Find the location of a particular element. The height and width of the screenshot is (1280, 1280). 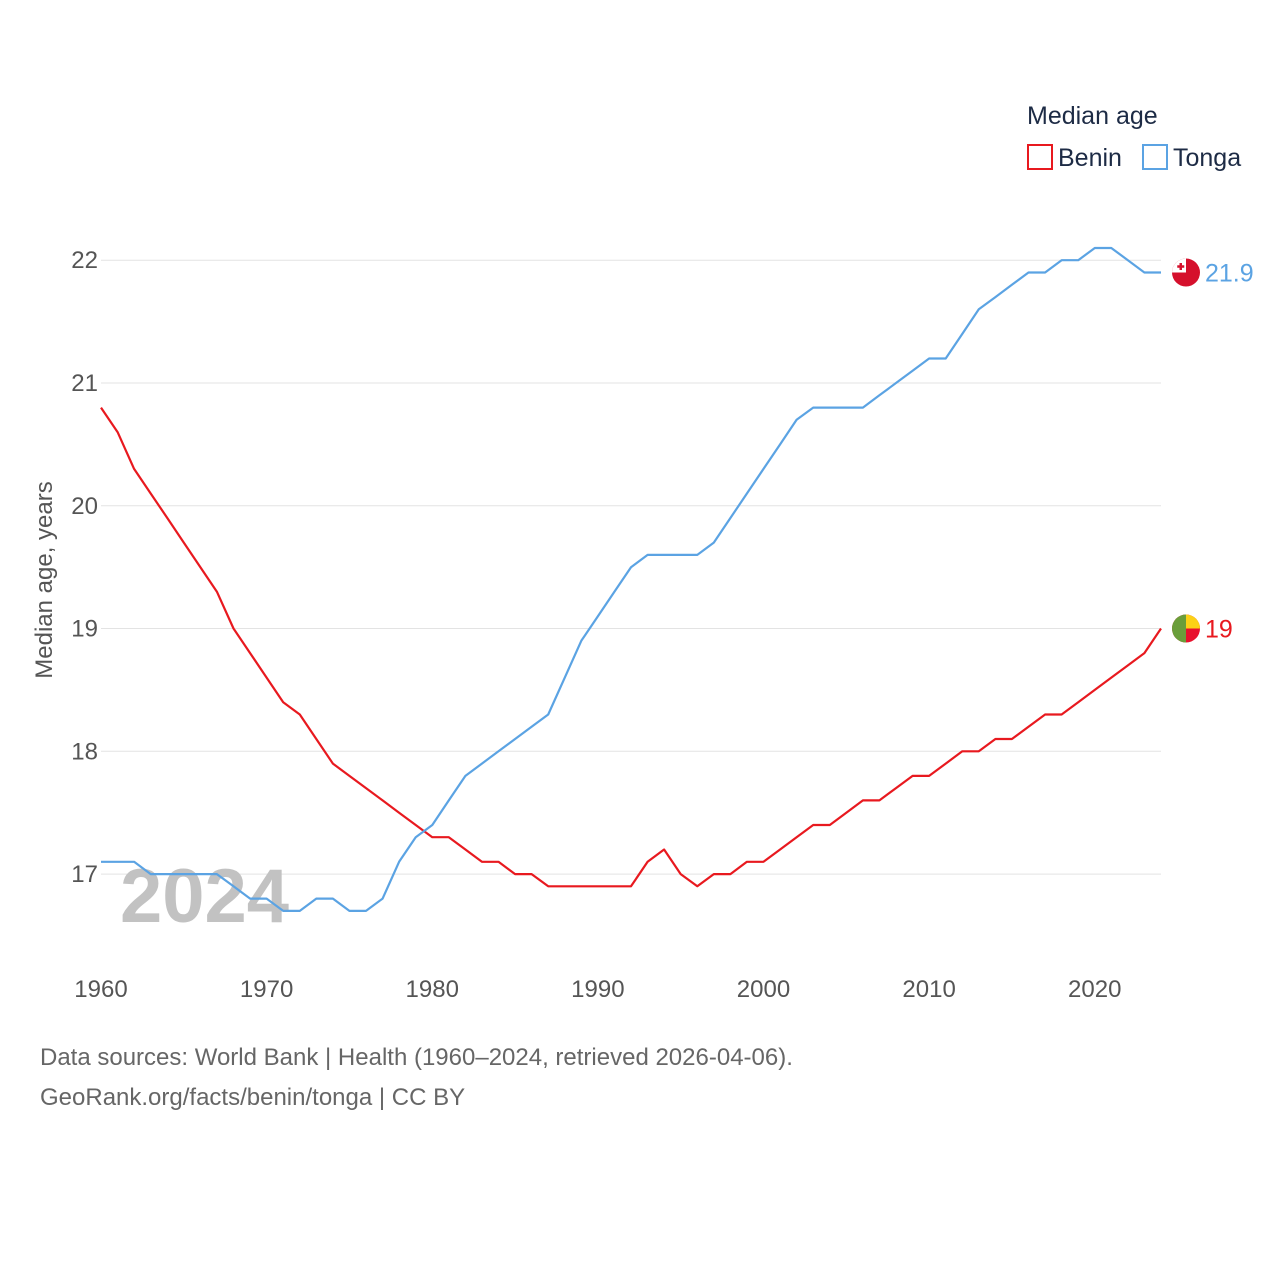

y-tick-label-20: 20 is located at coordinates (84, 506).